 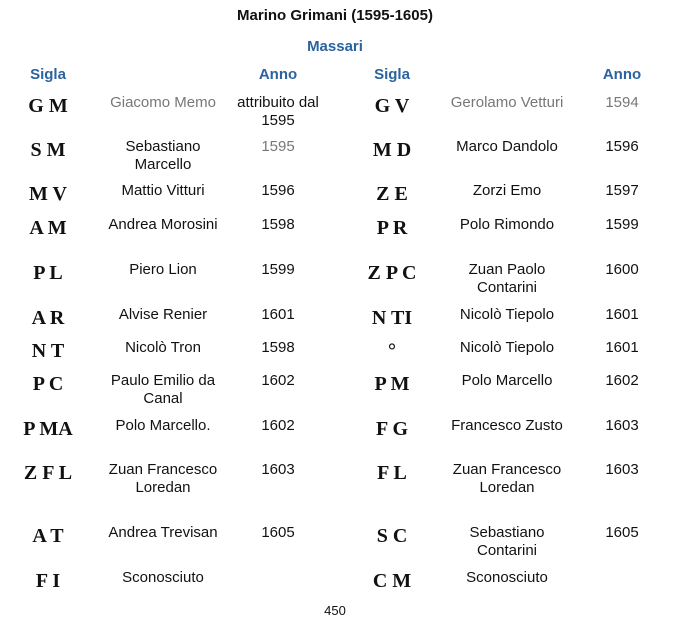 What do you see at coordinates (392, 429) in the screenshot?
I see `right-sigla: F G` at bounding box center [392, 429].